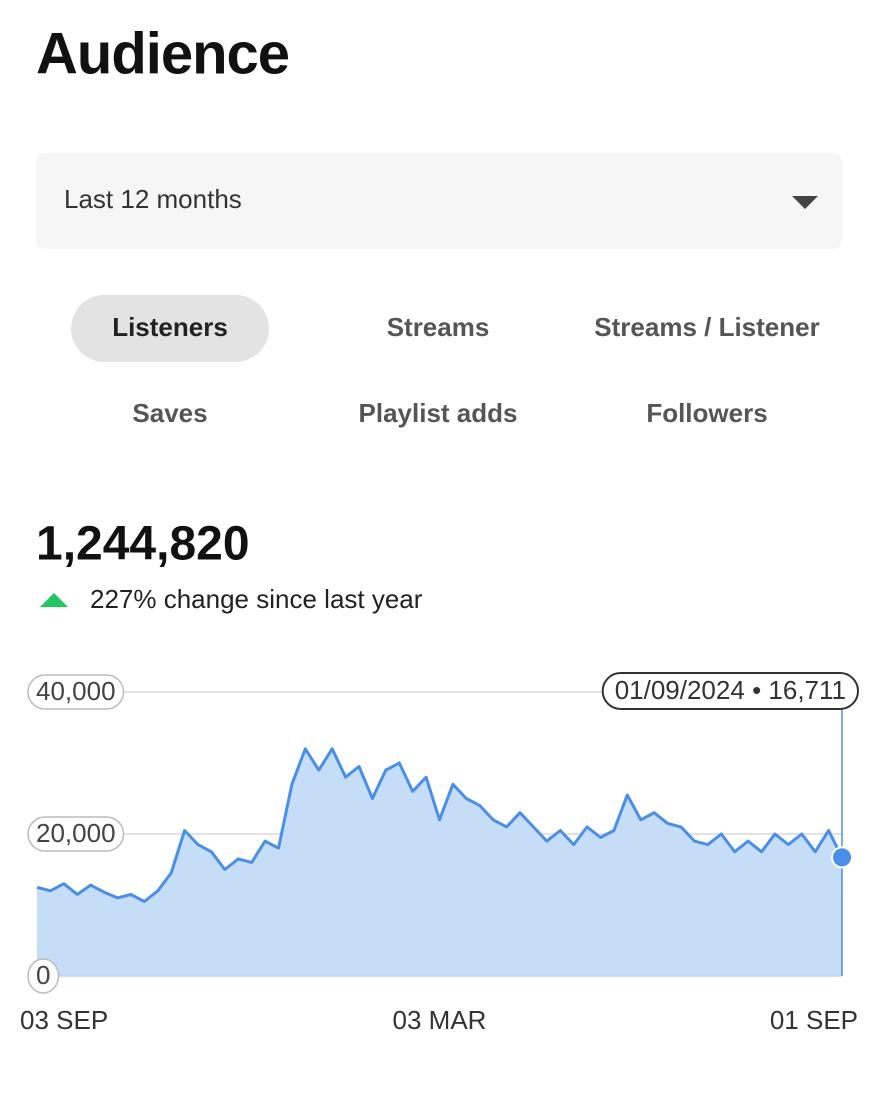 This screenshot has height=1108, width=878. I want to click on tooltip-date: 01/09/2024, so click(680, 690).